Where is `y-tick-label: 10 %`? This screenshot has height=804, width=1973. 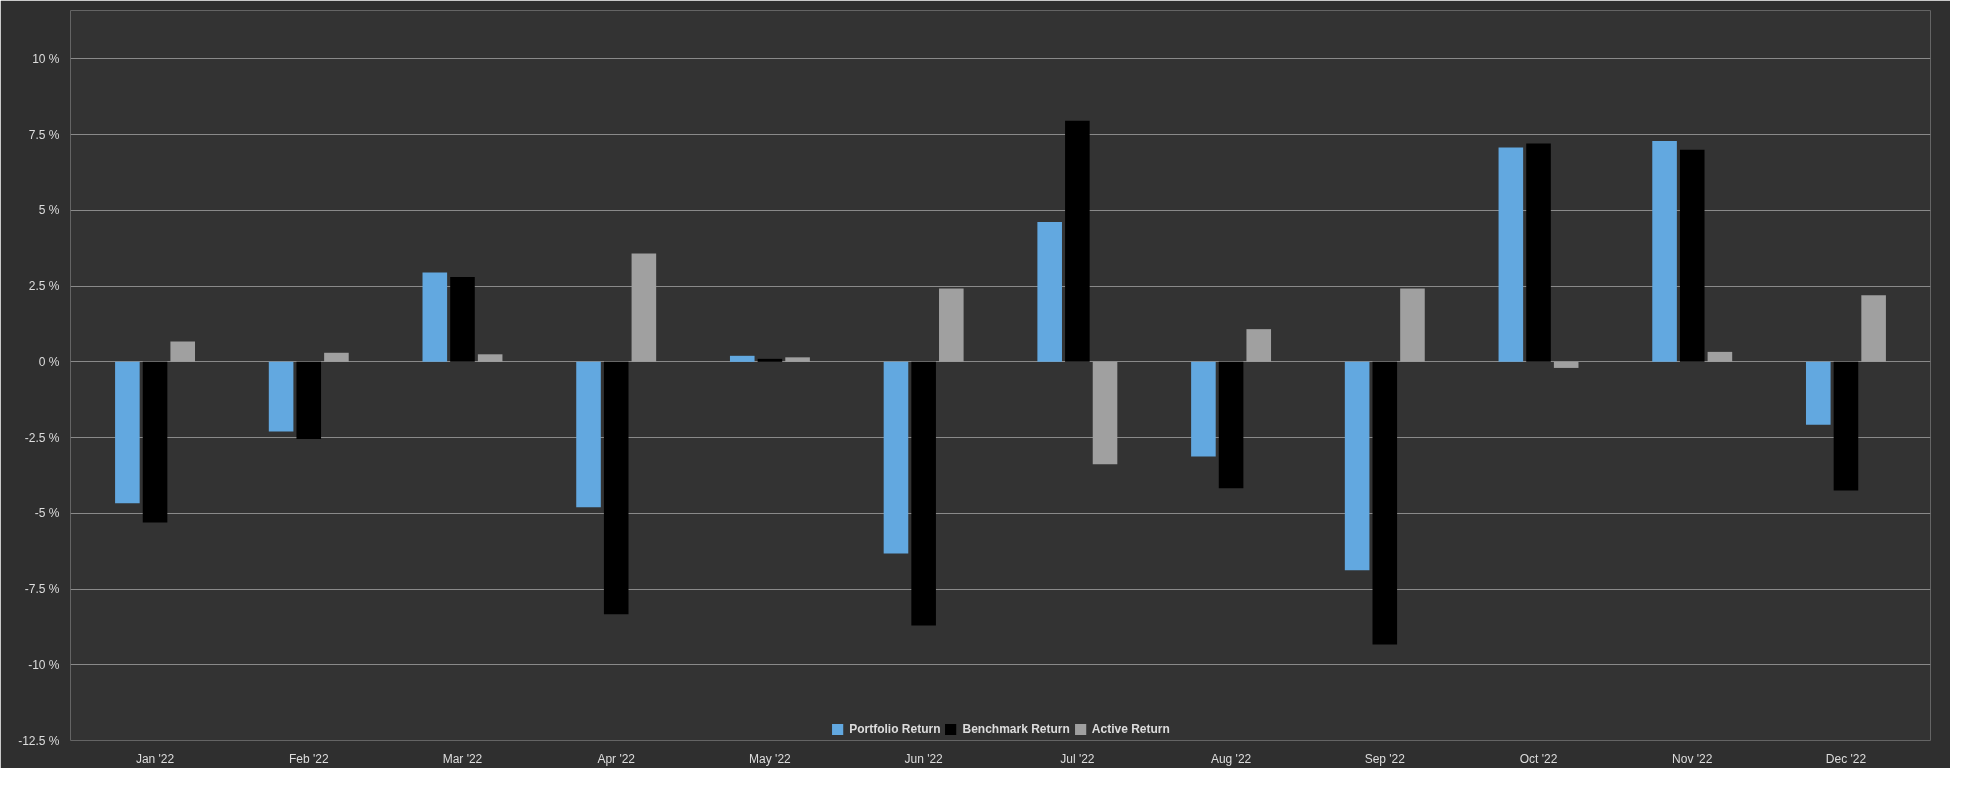
y-tick-label: 10 % is located at coordinates (46, 58).